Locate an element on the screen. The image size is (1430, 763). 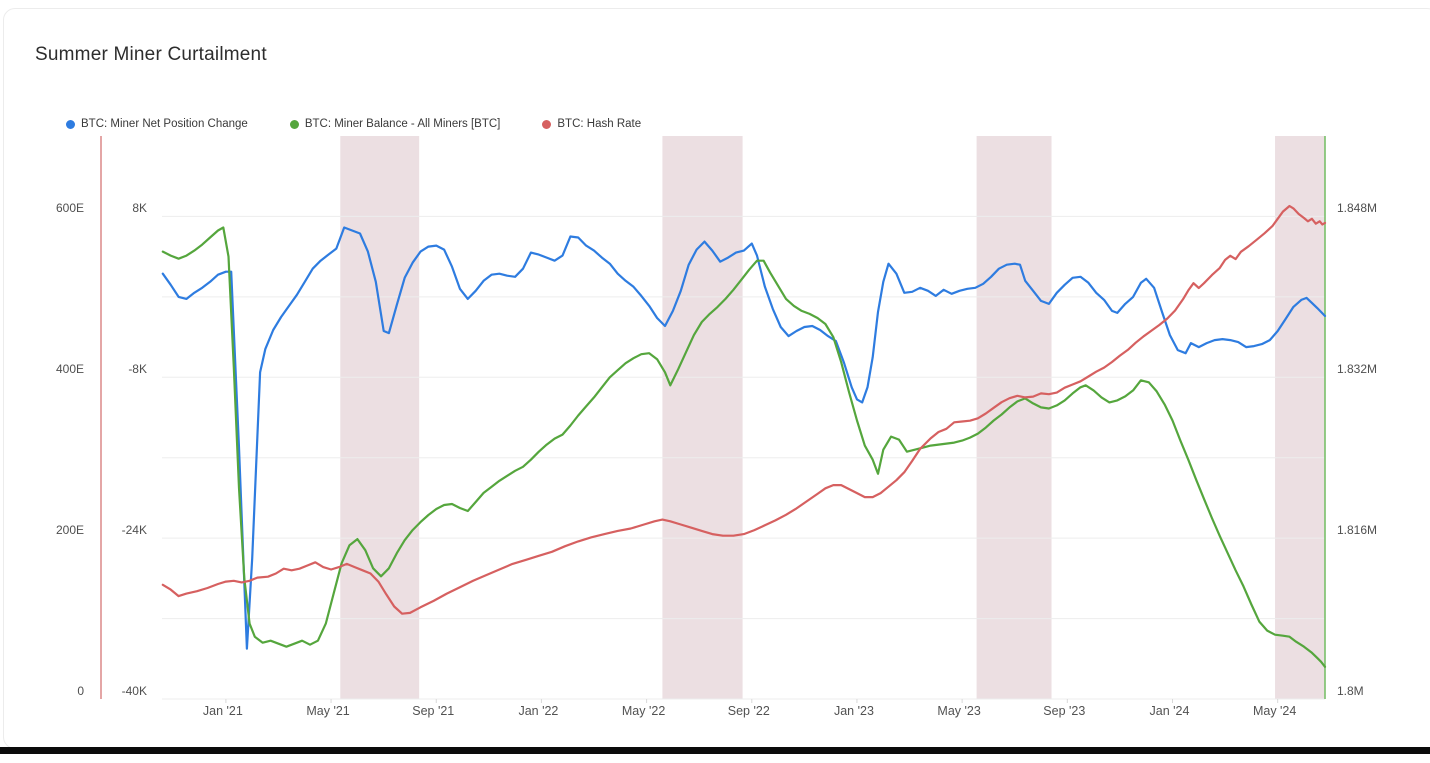
legend-marker-hash-rate-icon is located at coordinates (547, 124).